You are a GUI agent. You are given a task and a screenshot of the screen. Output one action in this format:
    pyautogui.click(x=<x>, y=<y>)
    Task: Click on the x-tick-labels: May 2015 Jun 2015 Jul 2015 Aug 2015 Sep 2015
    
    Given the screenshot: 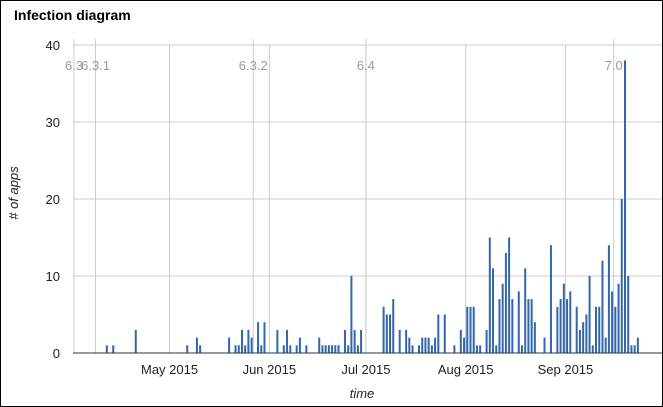 What is the action you would take?
    pyautogui.click(x=367, y=369)
    